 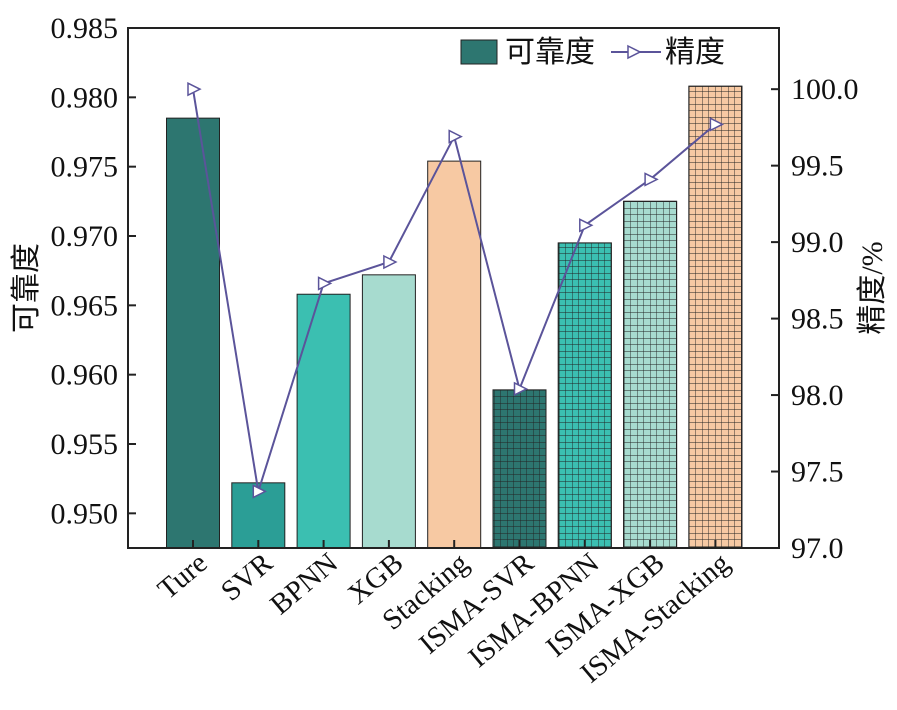 I want to click on bar-hatch-isma-stacking, so click(x=715, y=317).